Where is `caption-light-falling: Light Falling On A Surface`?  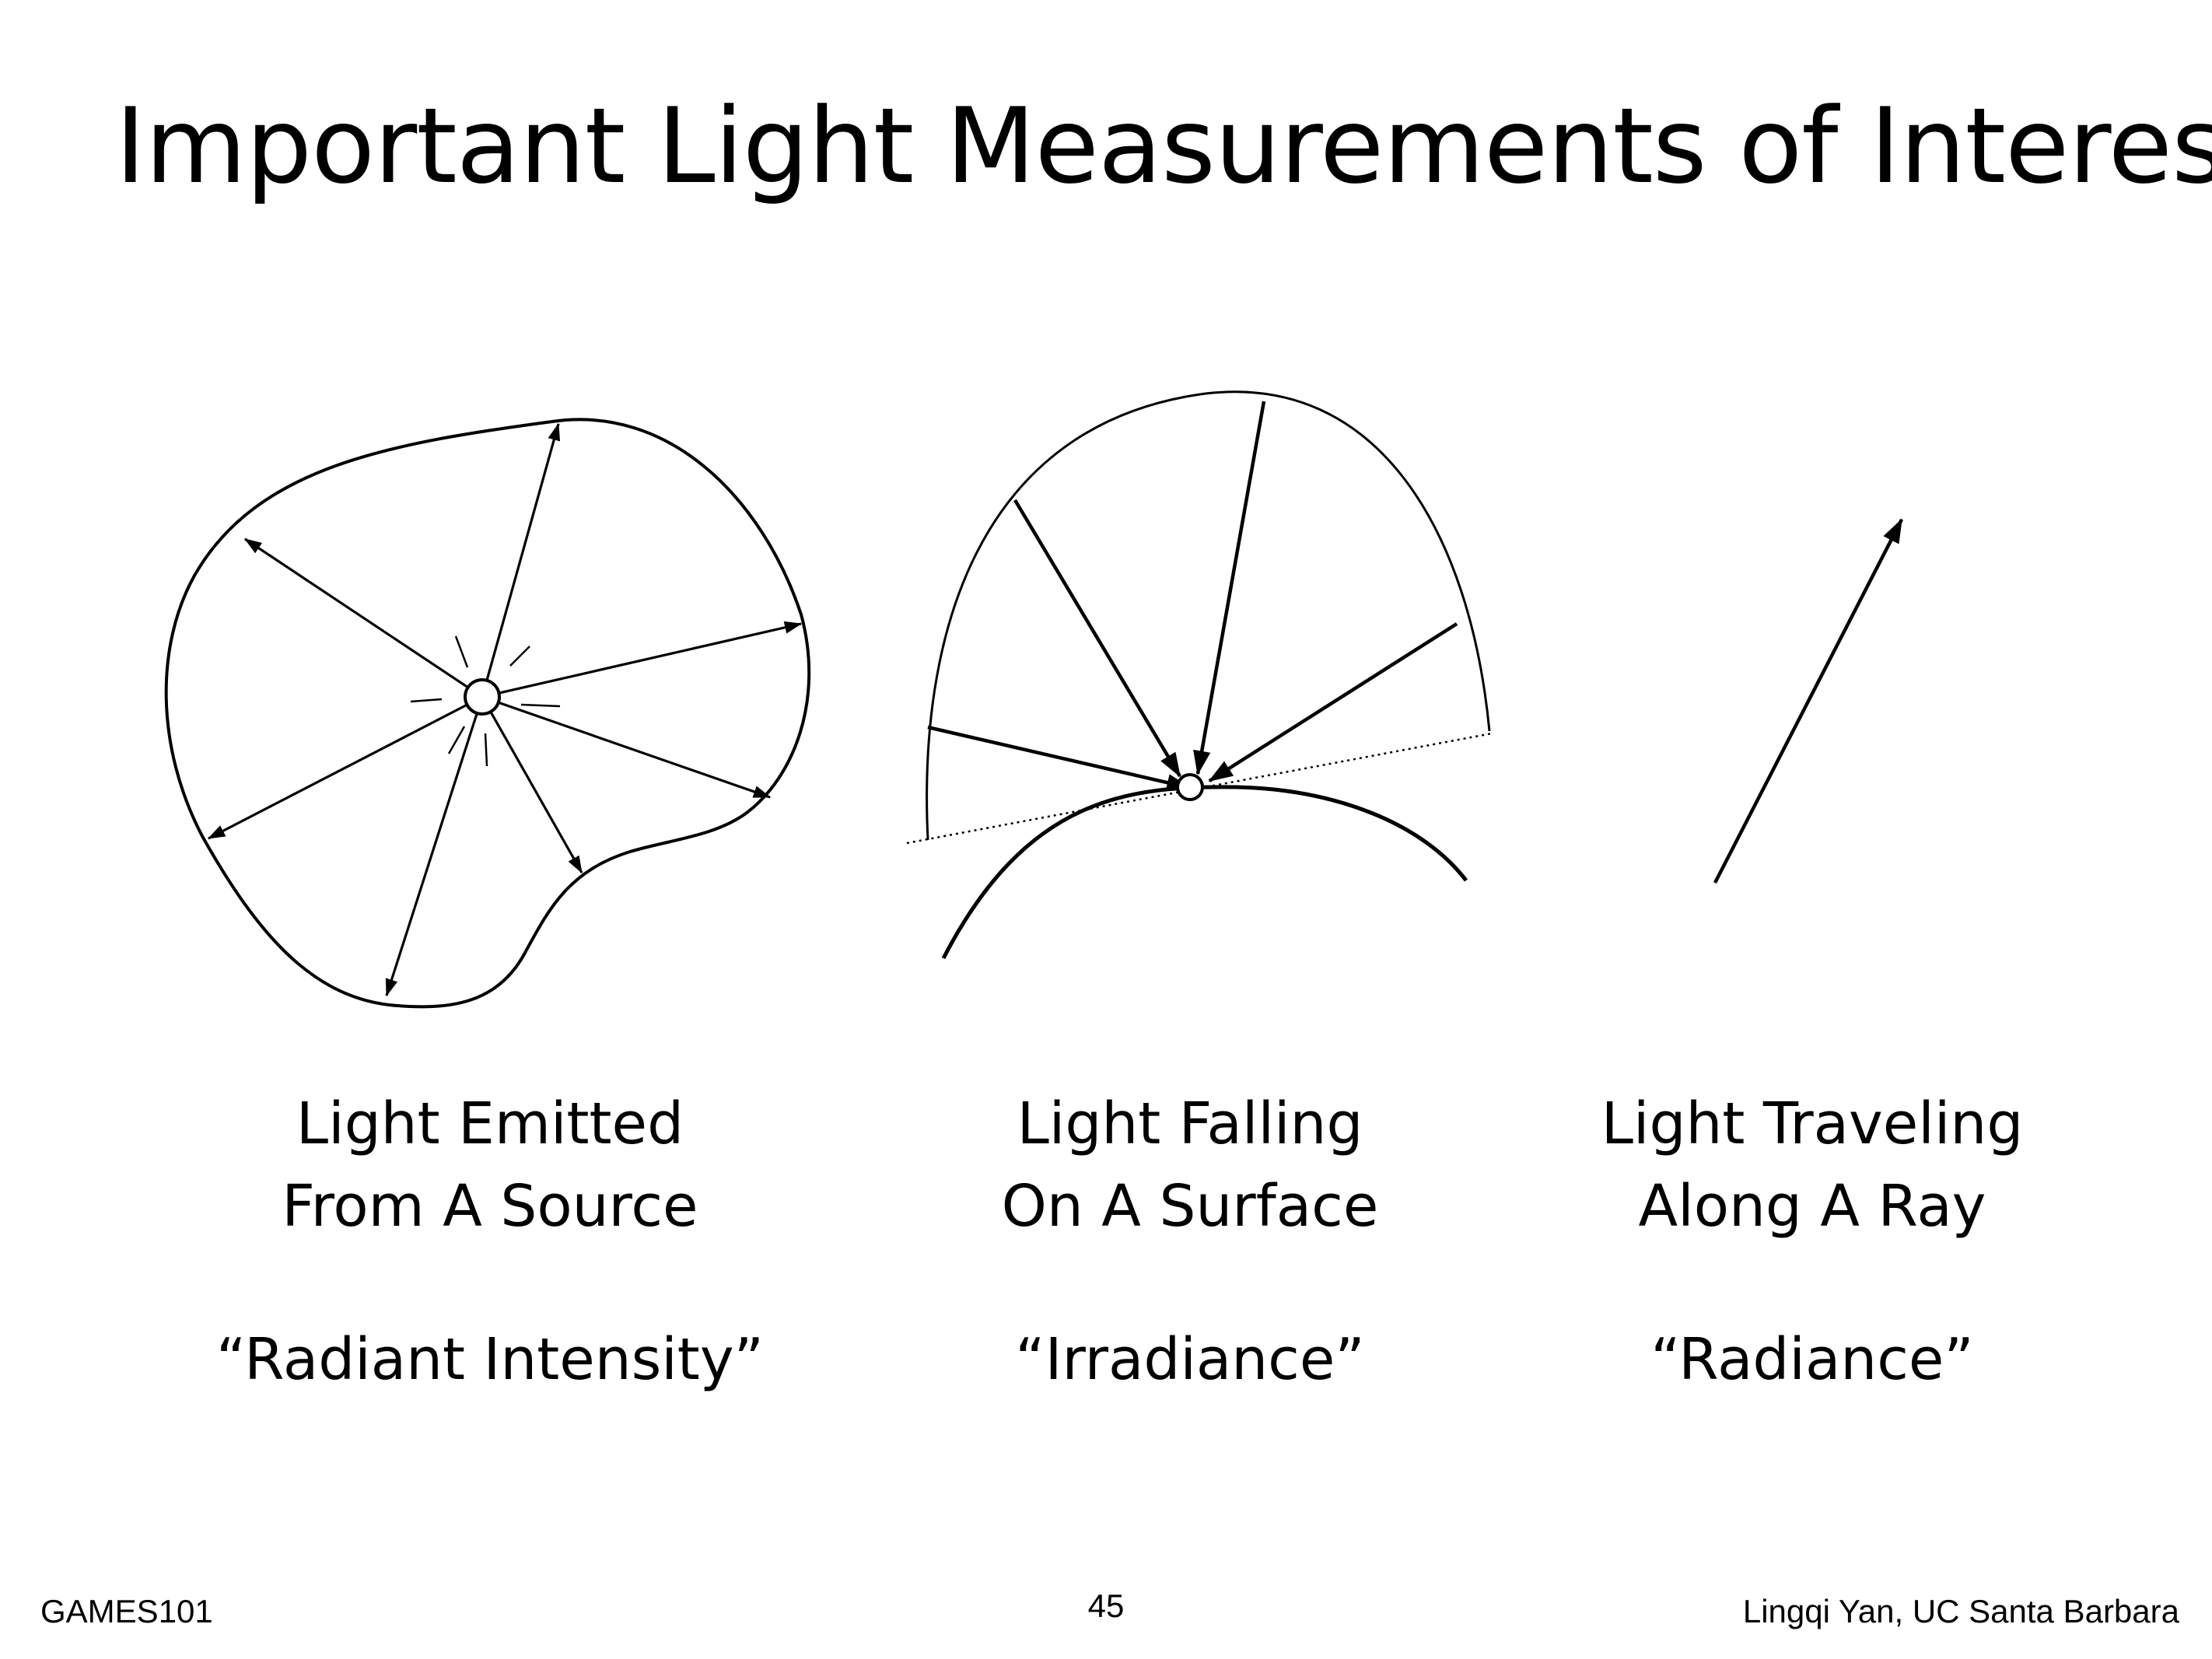
caption-light-falling: Light Falling On A Surface is located at coordinates (1190, 1165).